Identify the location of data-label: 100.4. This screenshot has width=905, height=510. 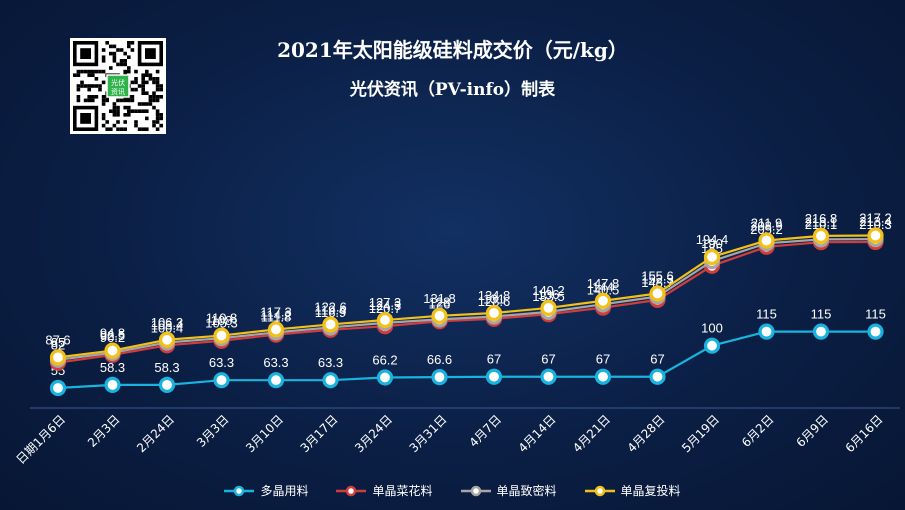
(167, 327).